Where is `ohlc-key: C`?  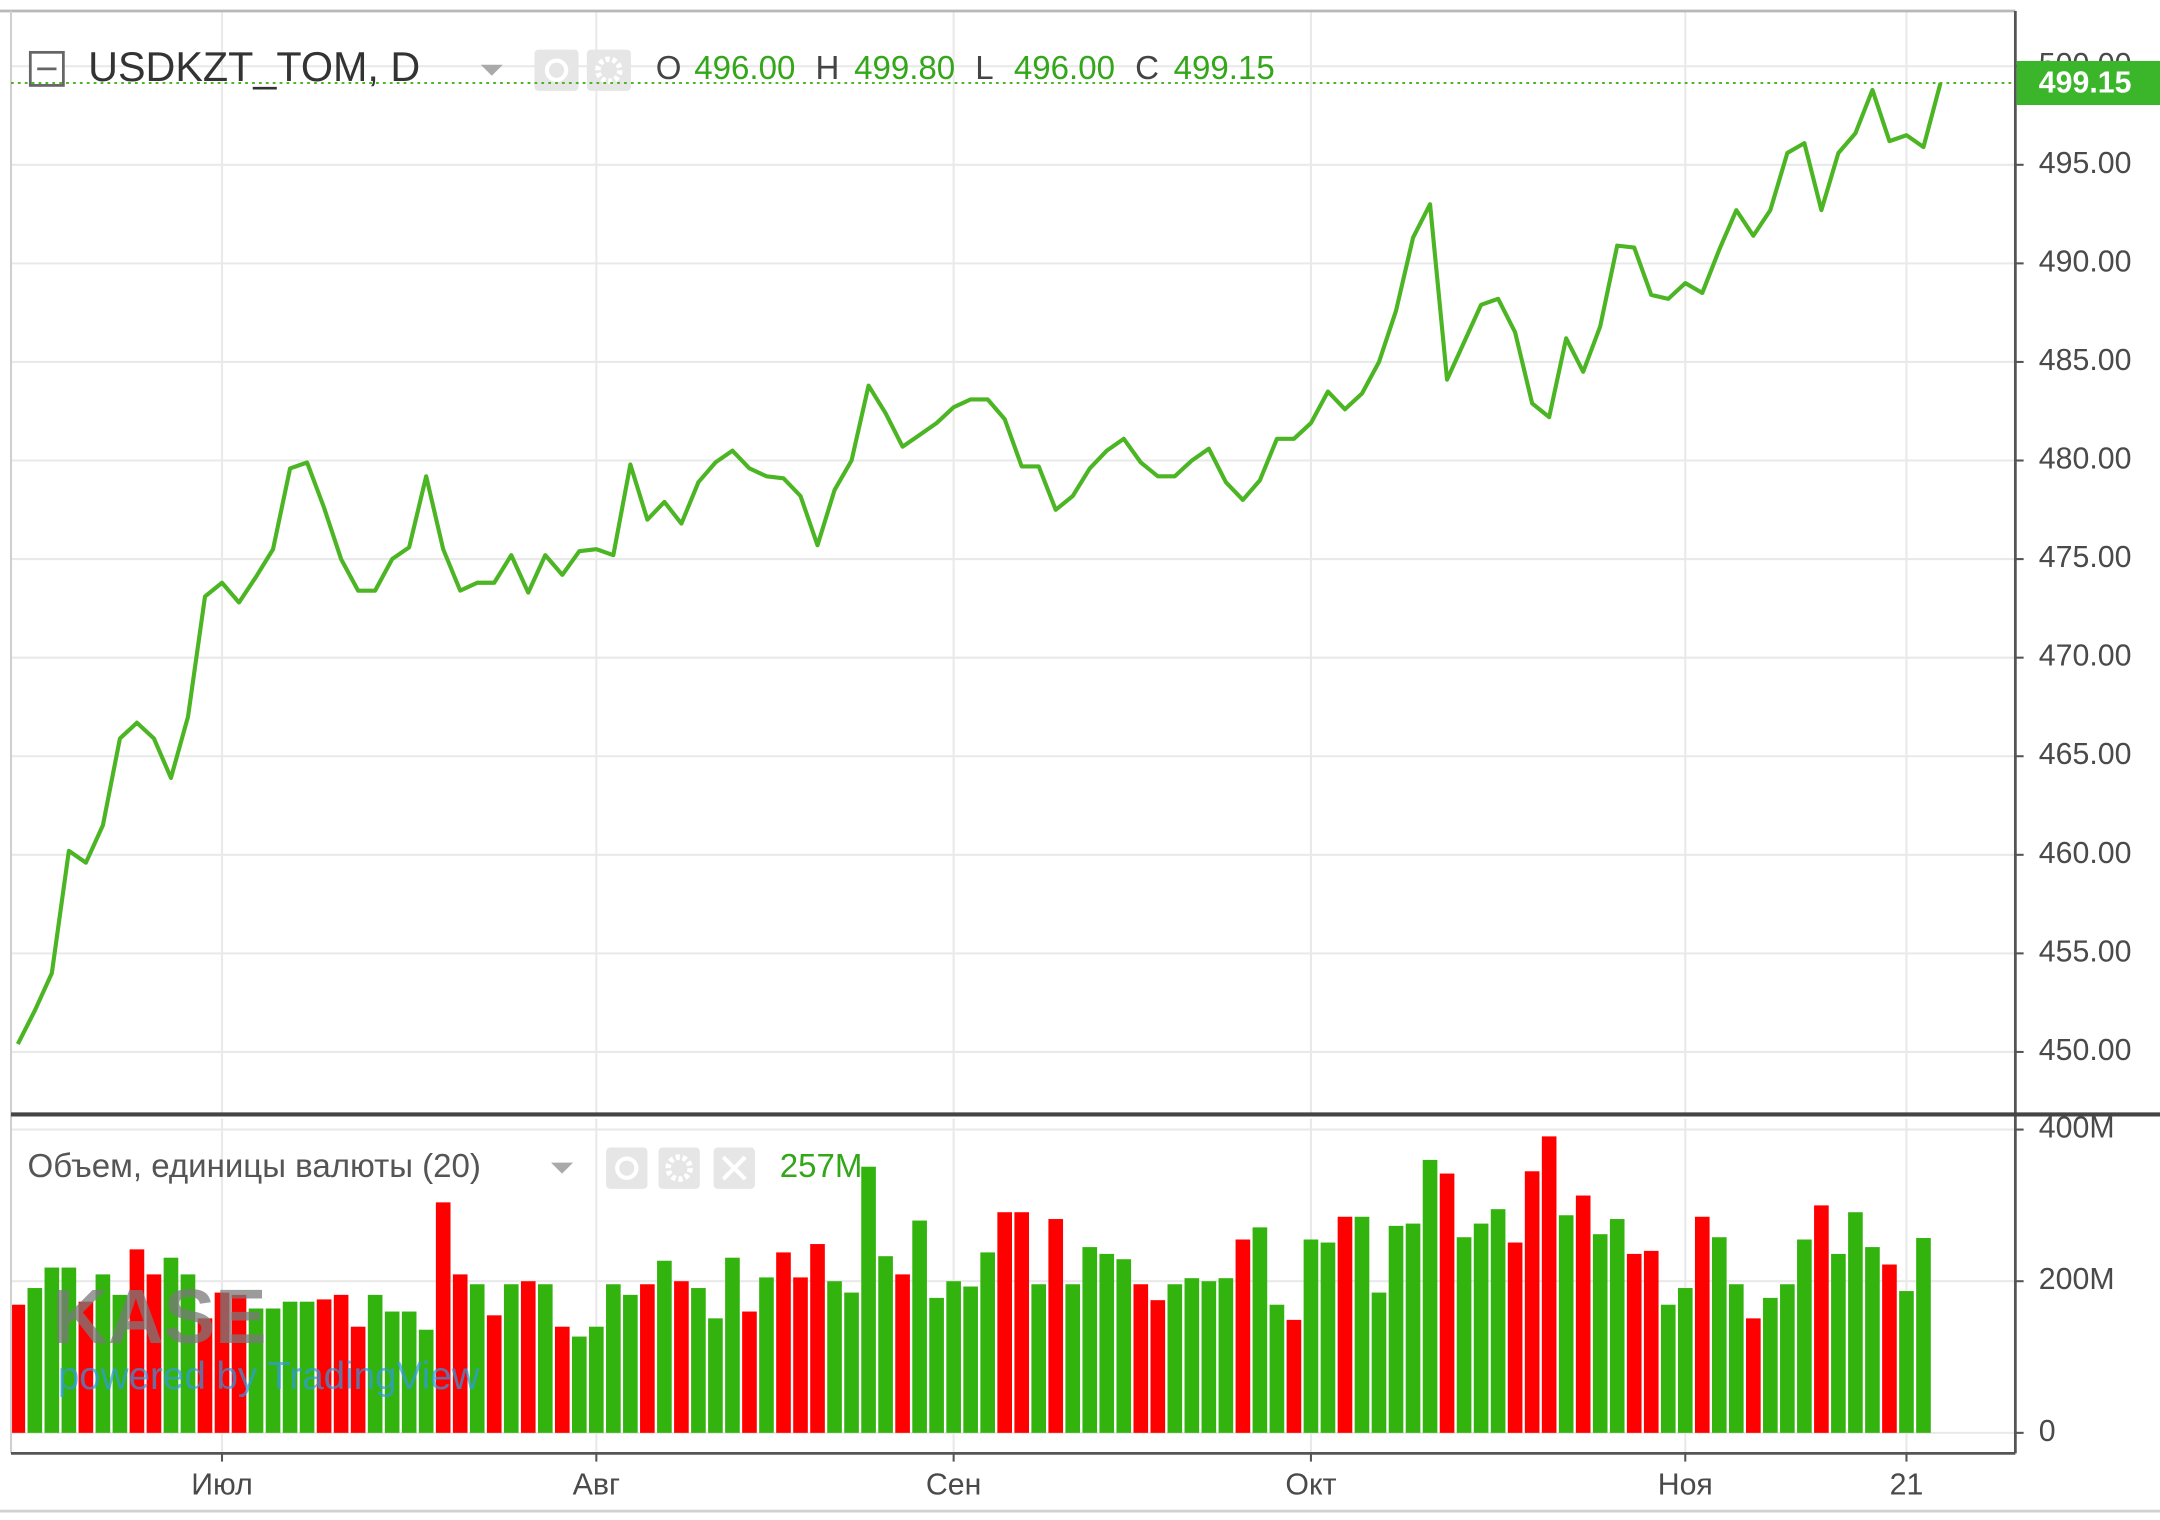 ohlc-key: C is located at coordinates (1147, 68).